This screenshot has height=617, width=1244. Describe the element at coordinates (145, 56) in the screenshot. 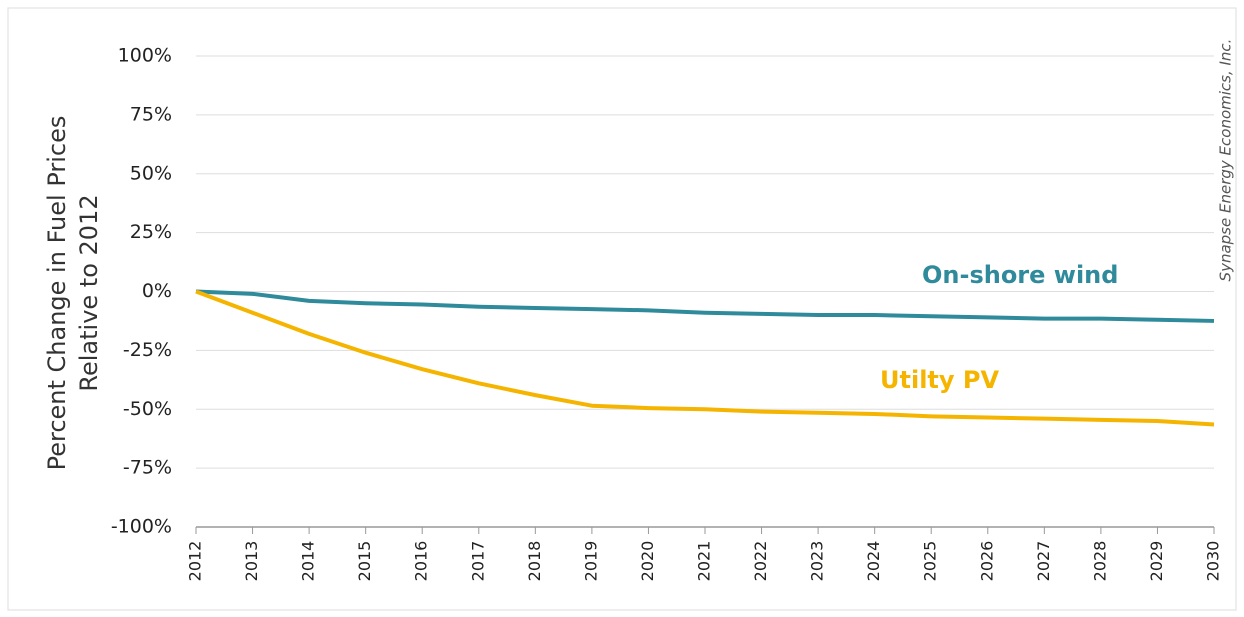

I see `y-tick-label: 100%` at that location.